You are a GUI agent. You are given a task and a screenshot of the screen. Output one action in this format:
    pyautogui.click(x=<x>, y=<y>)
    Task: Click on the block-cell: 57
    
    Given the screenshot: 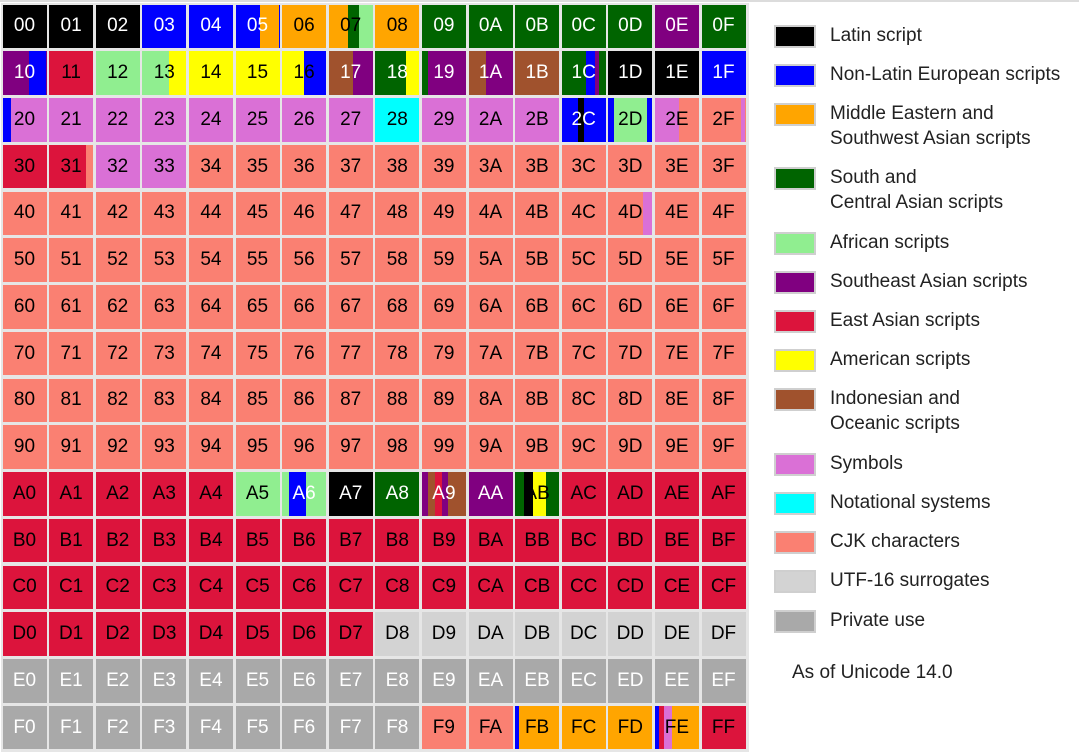 What is the action you would take?
    pyautogui.click(x=350, y=260)
    